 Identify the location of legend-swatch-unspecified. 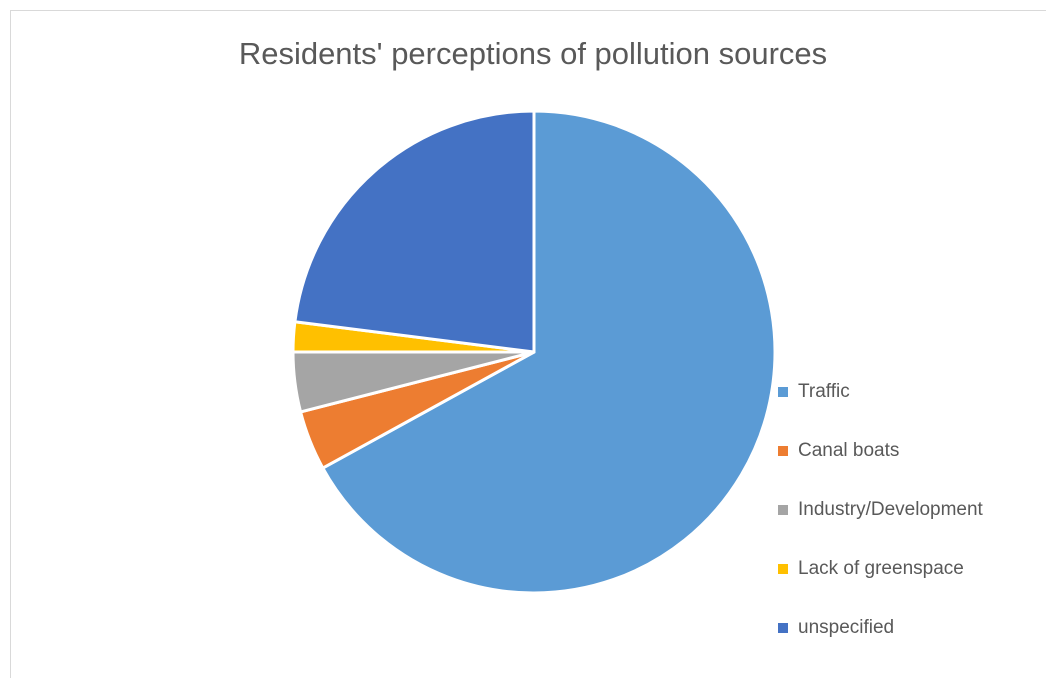
(783, 628).